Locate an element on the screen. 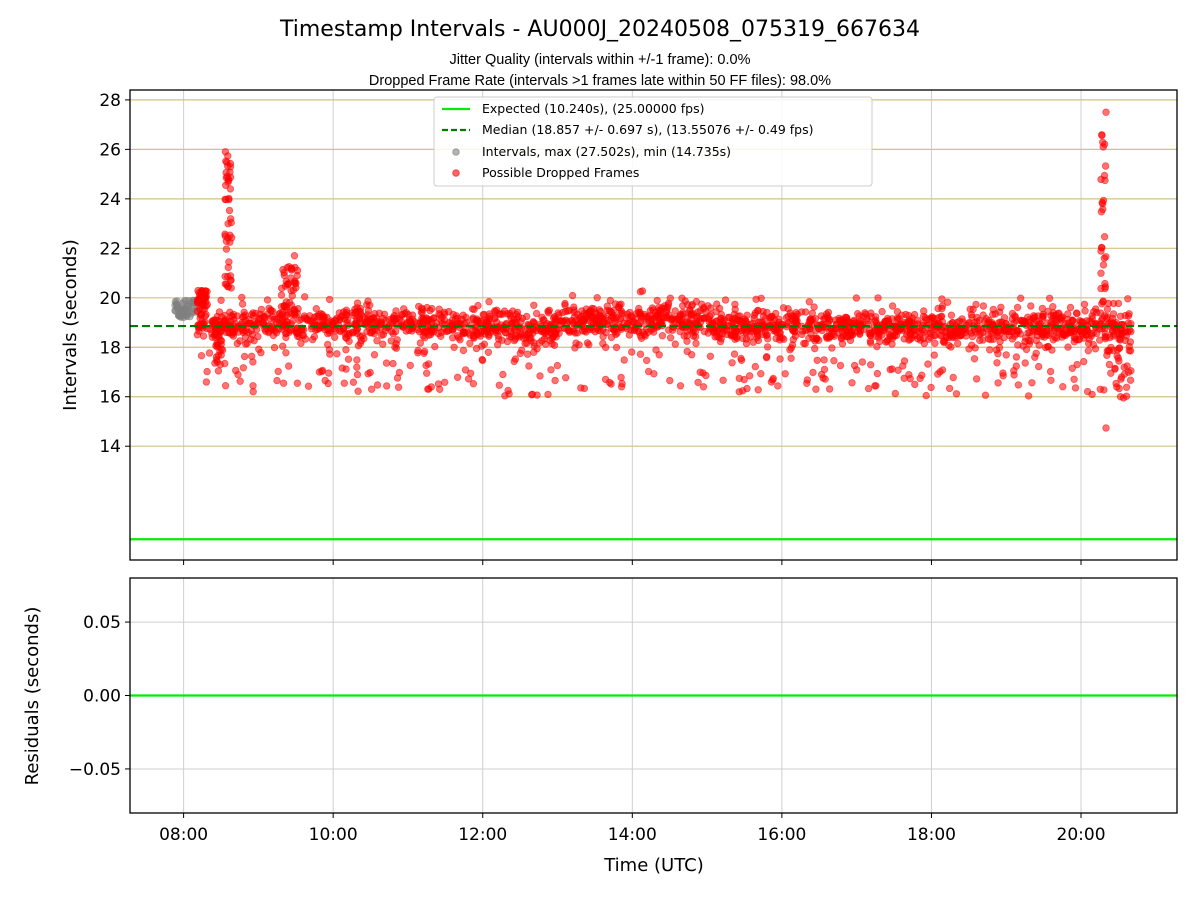  y-tick-label-top: 24 is located at coordinates (110, 200).